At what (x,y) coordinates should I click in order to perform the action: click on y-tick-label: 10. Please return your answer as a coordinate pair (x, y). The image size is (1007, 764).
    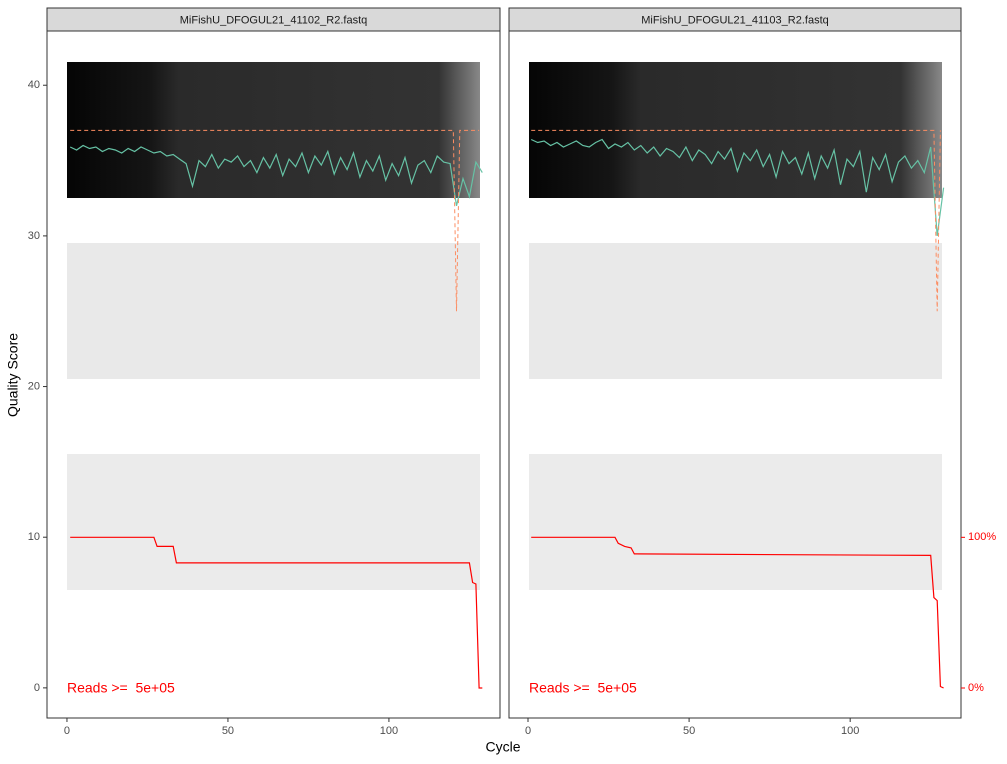
    Looking at the image, I should click on (34, 537).